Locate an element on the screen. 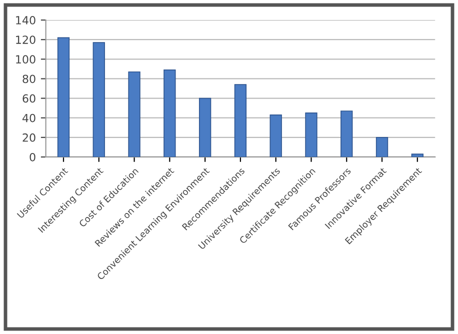 This screenshot has height=334, width=458. y-tick-label: 40 is located at coordinates (29, 118).